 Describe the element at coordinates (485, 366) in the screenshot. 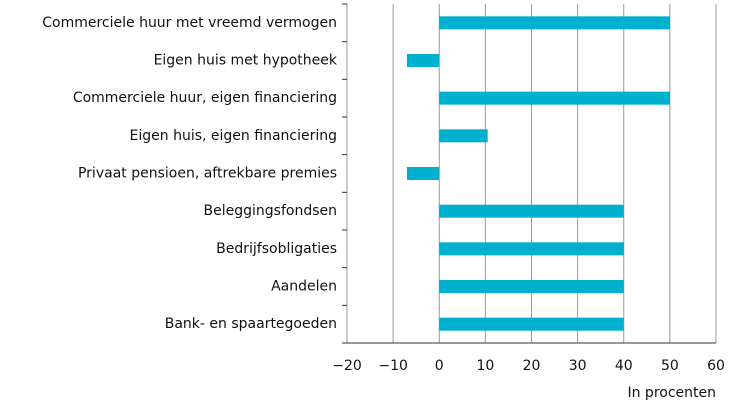

I see `x-tick-label: 10` at that location.